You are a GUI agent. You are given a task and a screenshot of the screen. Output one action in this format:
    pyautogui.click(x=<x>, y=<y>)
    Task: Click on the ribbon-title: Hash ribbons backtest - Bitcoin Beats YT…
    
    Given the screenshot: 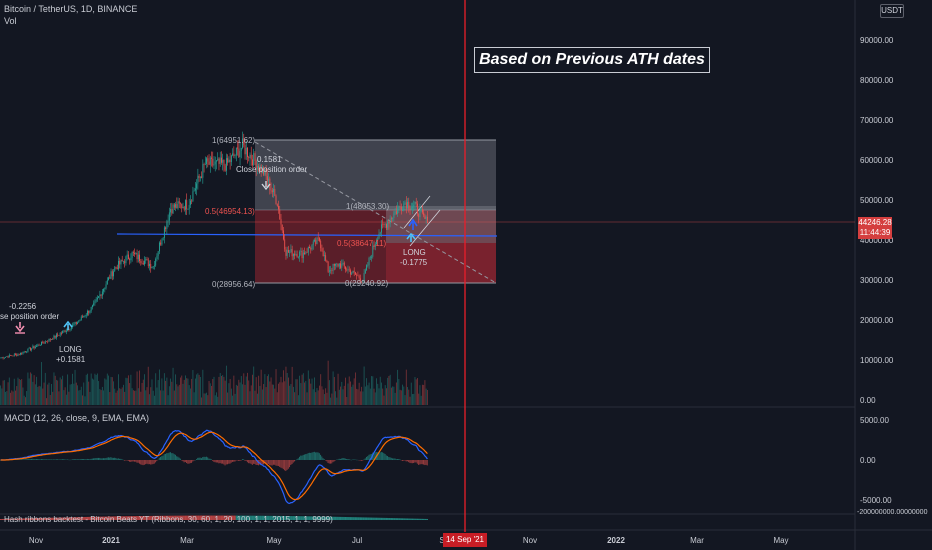 What is the action you would take?
    pyautogui.click(x=168, y=519)
    